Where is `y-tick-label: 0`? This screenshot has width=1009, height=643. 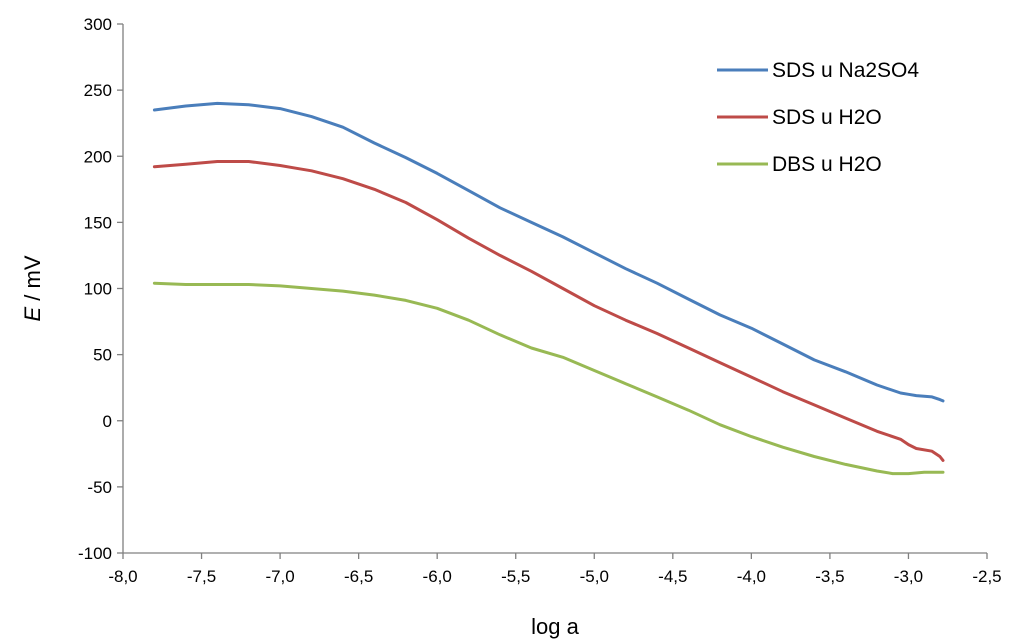 y-tick-label: 0 is located at coordinates (107, 421).